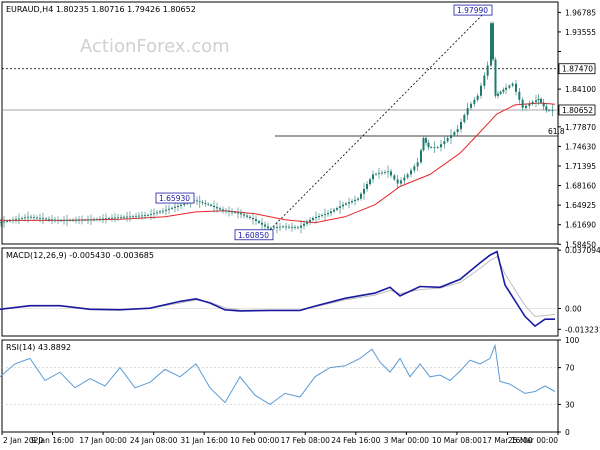  What do you see at coordinates (580, 244) in the screenshot?
I see `main-y-tick-label: 1.58450` at bounding box center [580, 244].